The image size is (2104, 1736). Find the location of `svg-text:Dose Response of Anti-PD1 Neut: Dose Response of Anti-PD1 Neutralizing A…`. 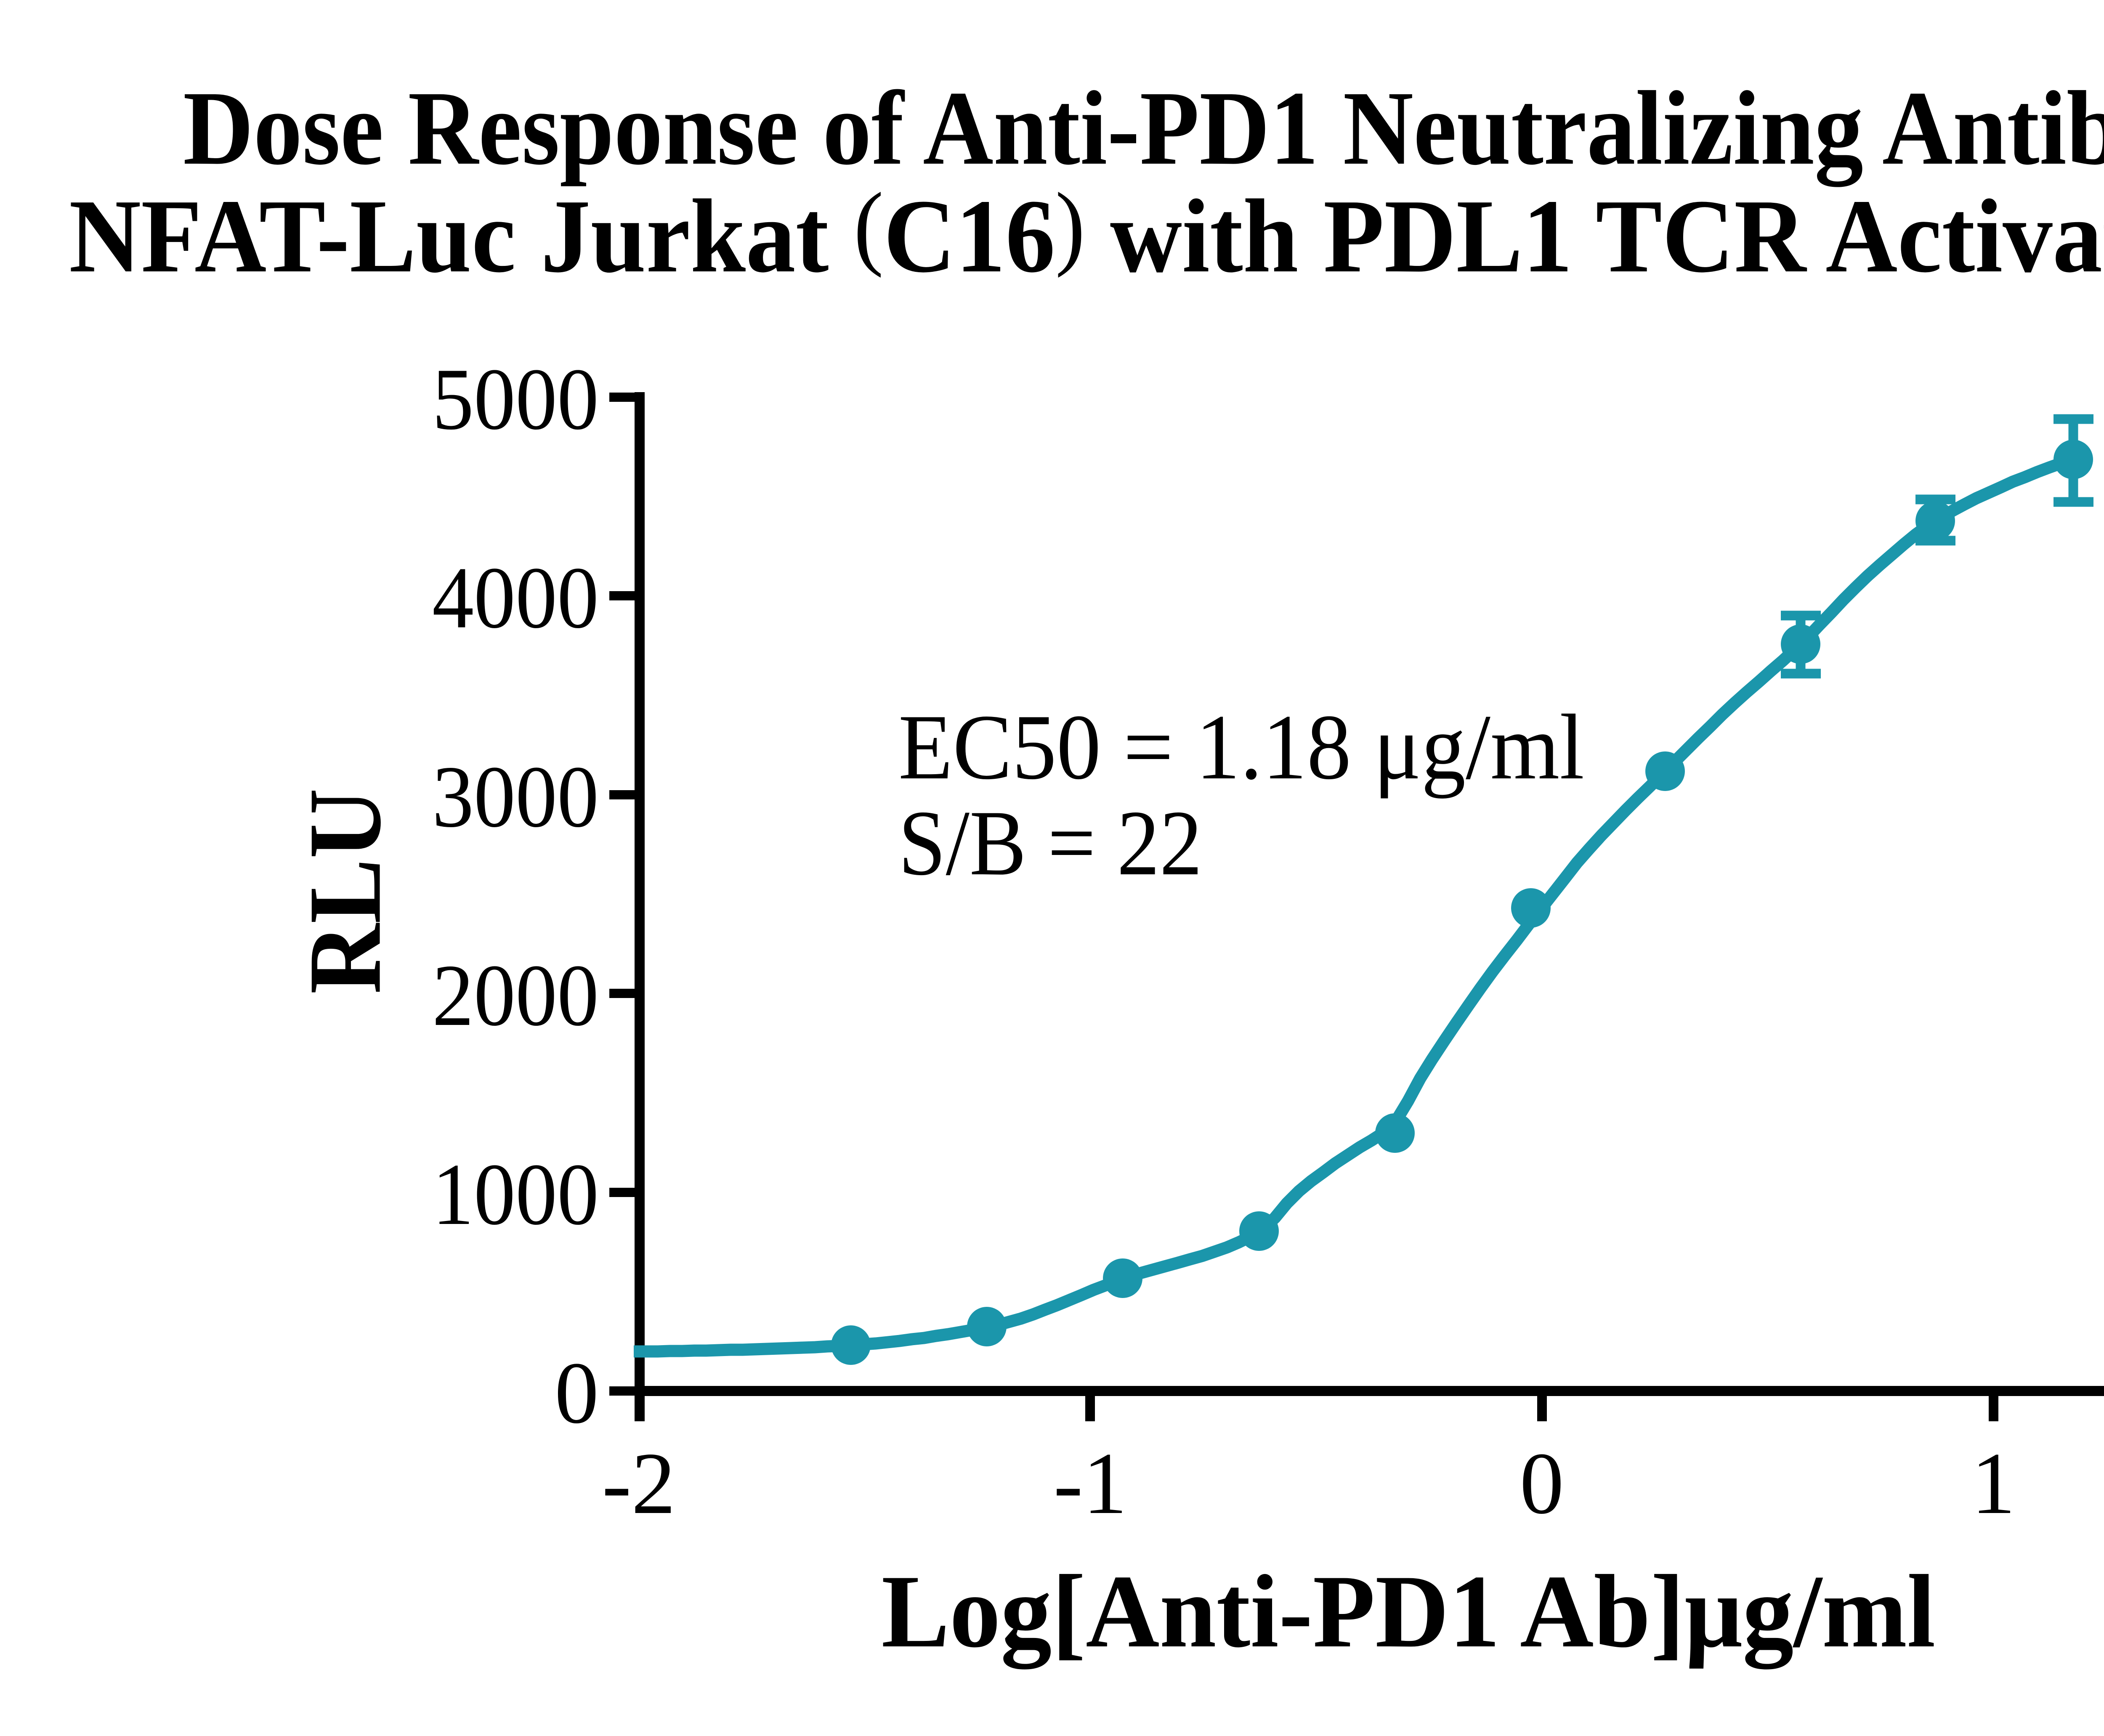

svg-text:Dose Response of Anti-PD1 Neut: Dose Response of Anti-PD1 Neutralizing A… is located at coordinates (1143, 128).